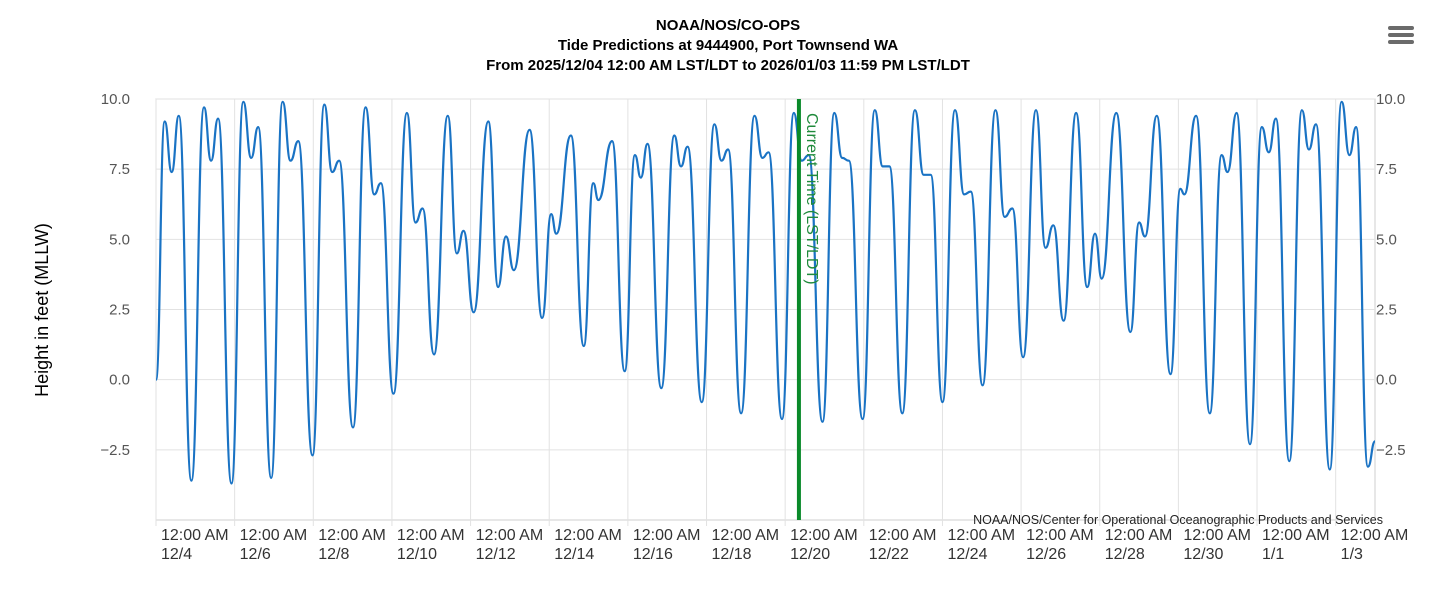  What do you see at coordinates (653, 554) in the screenshot?
I see `x-tick-label-date: 12/16` at bounding box center [653, 554].